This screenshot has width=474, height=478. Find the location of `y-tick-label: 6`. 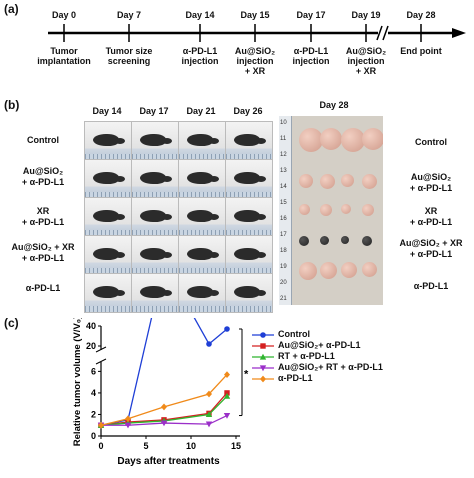

y-tick-label: 6 is located at coordinates (93, 371).